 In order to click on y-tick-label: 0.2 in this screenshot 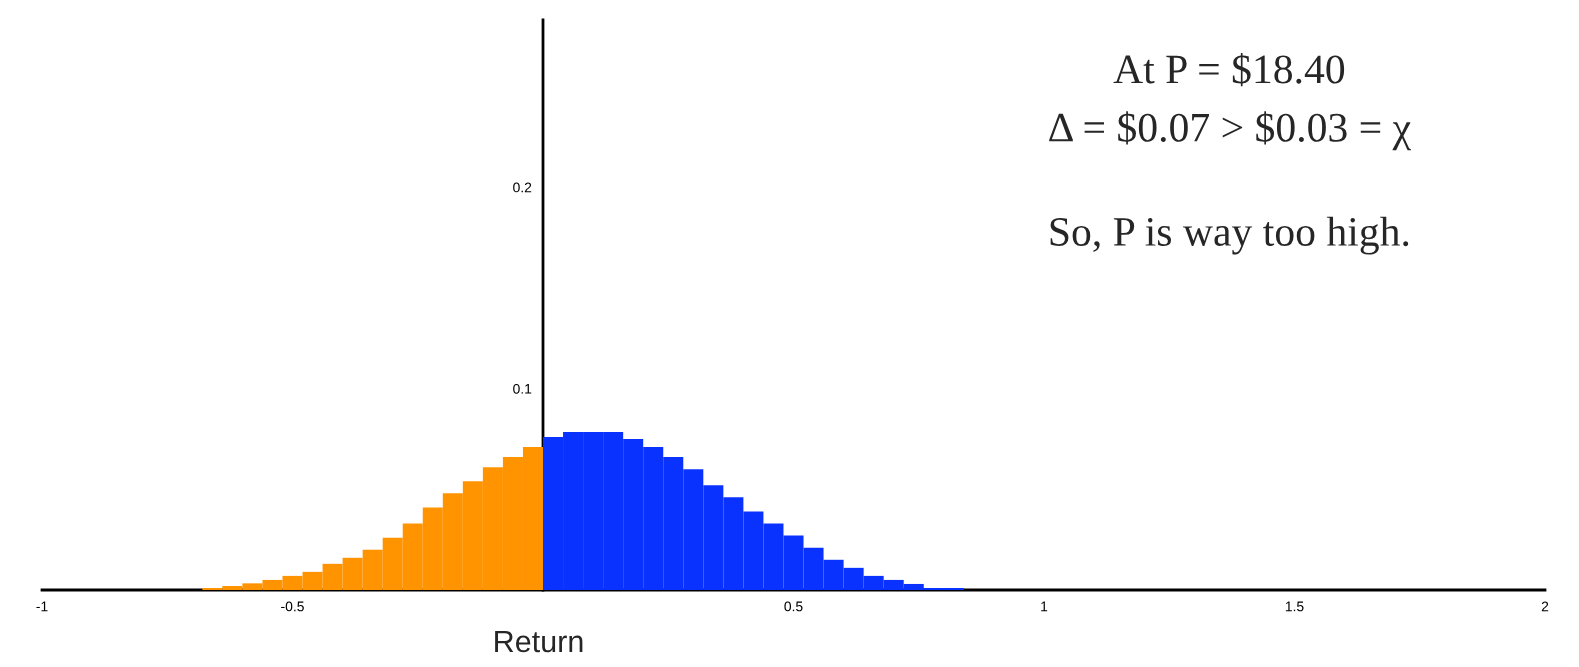, I will do `click(522, 187)`.